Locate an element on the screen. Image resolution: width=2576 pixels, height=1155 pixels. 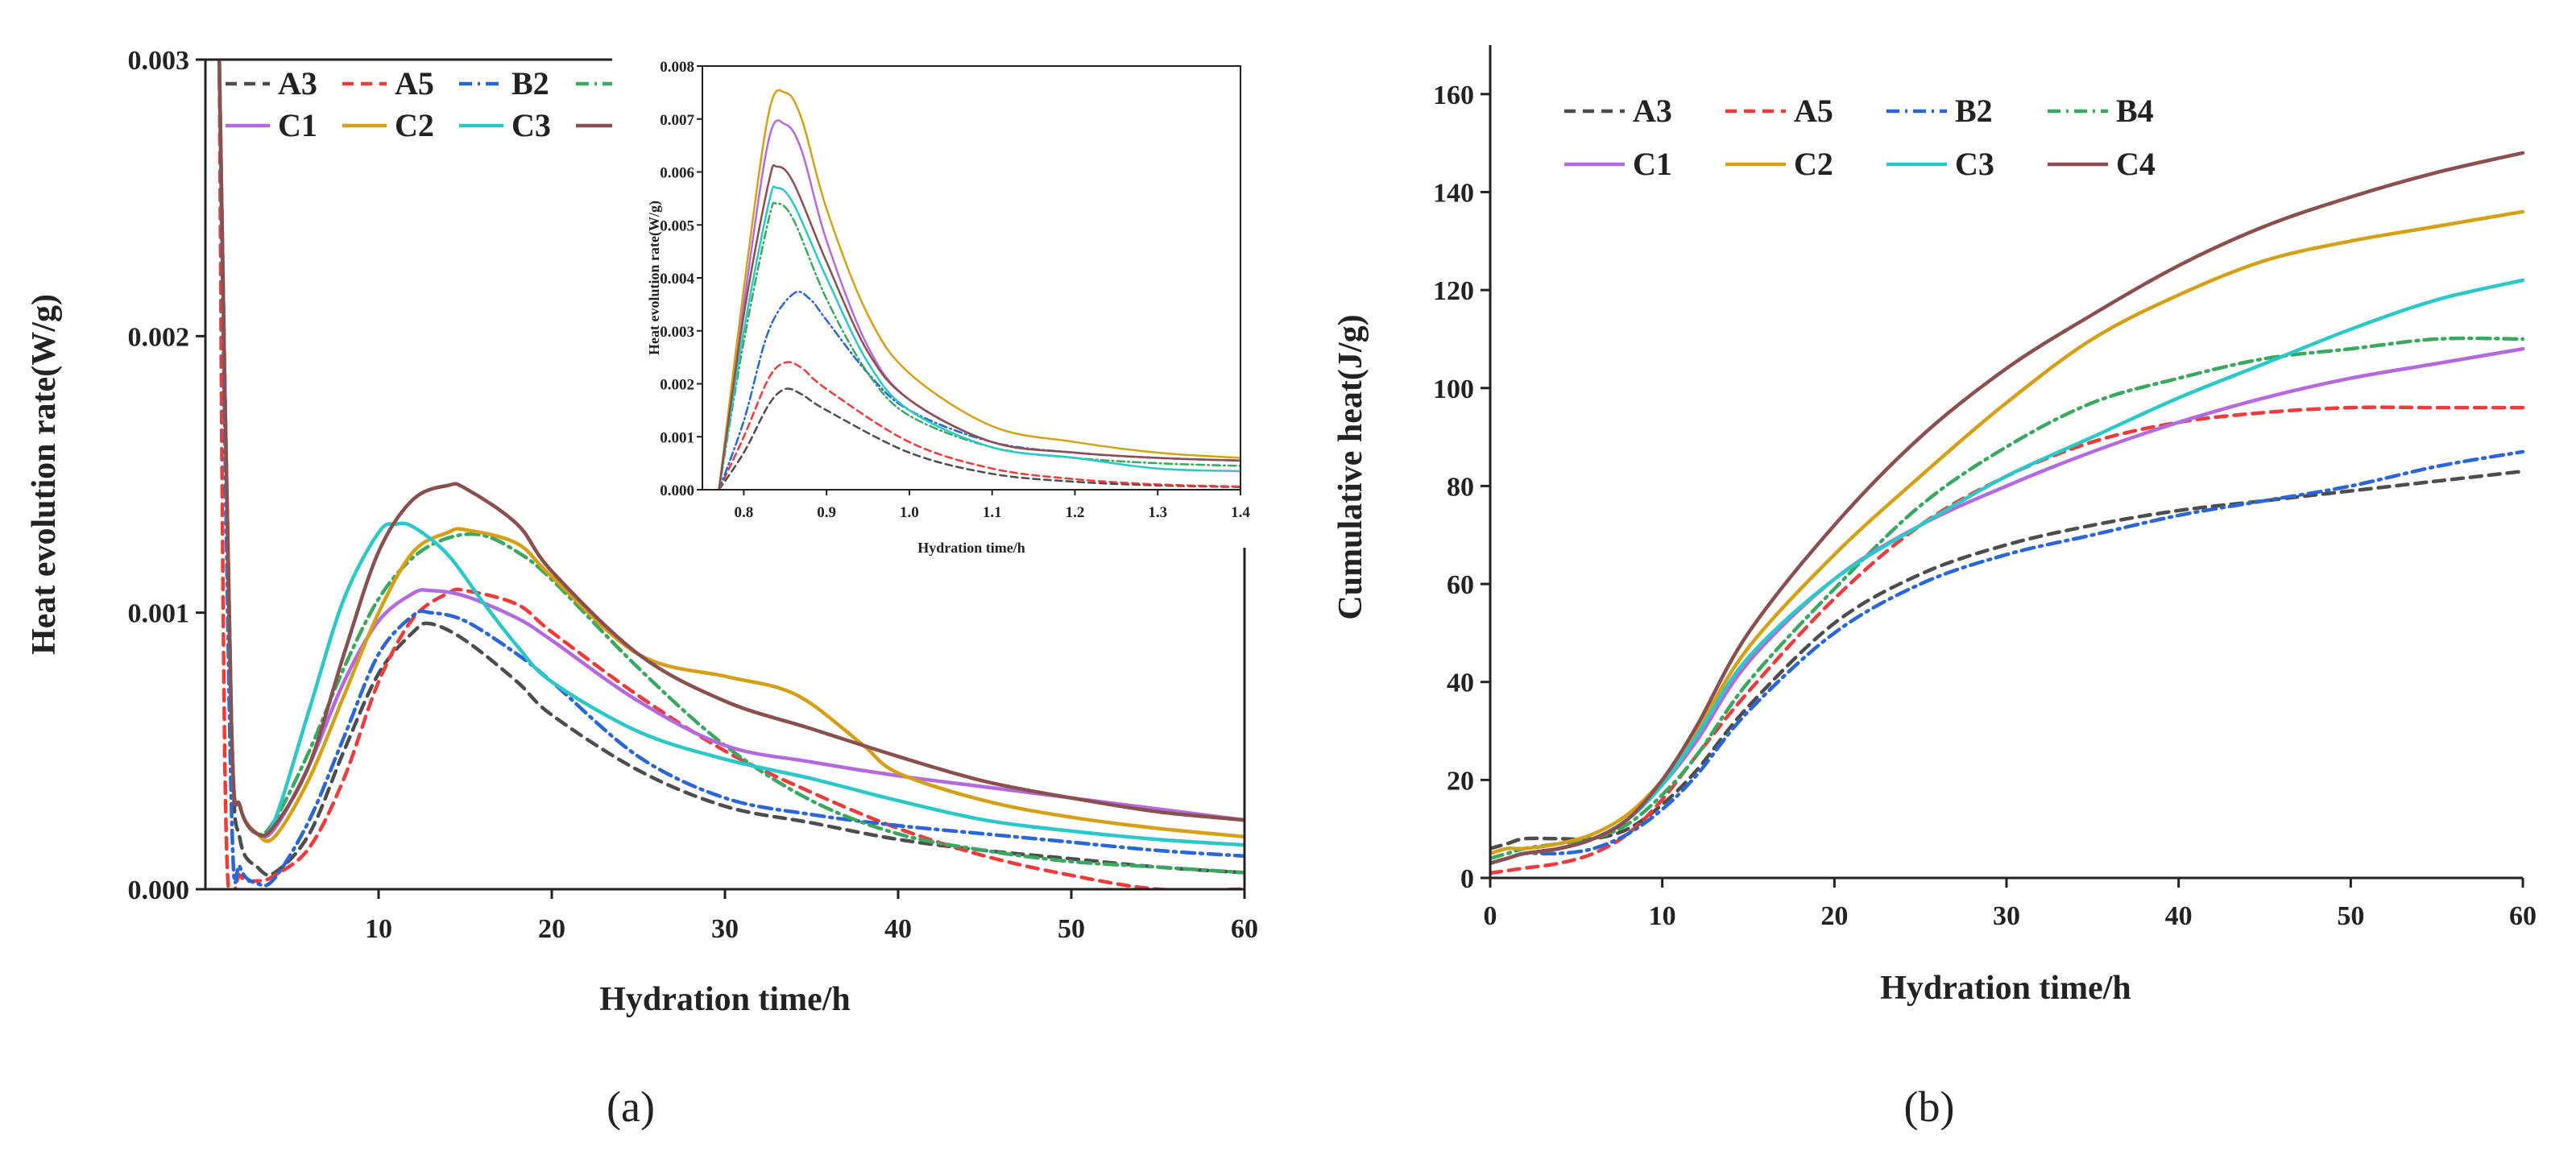
panel-a-x-tick-label: 40 is located at coordinates (898, 929).